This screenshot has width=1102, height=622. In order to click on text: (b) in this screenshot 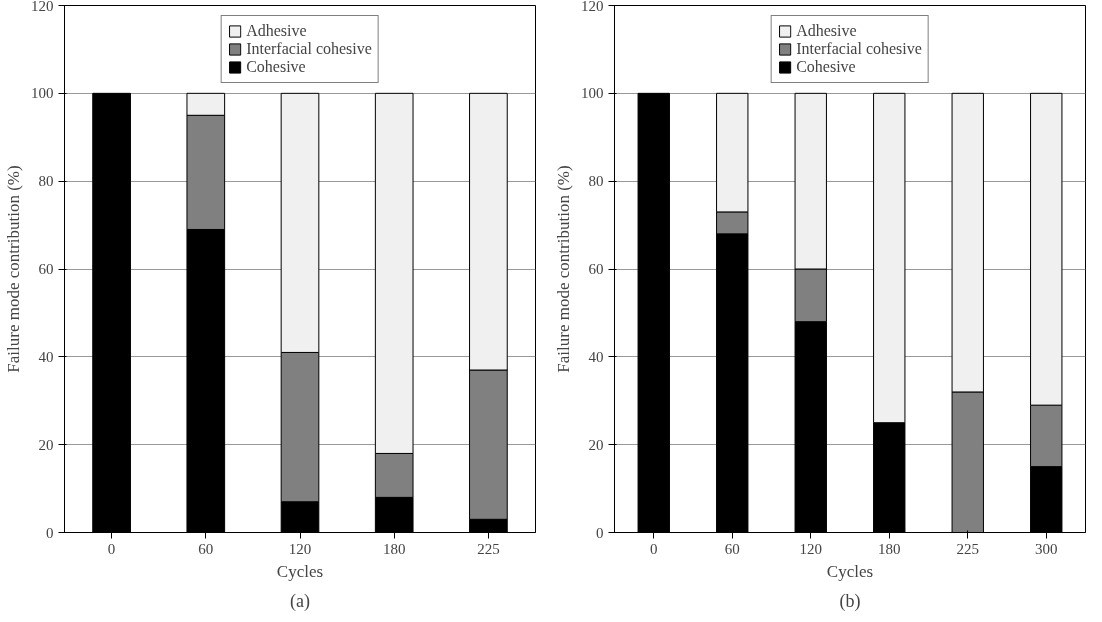, I will do `click(850, 601)`.